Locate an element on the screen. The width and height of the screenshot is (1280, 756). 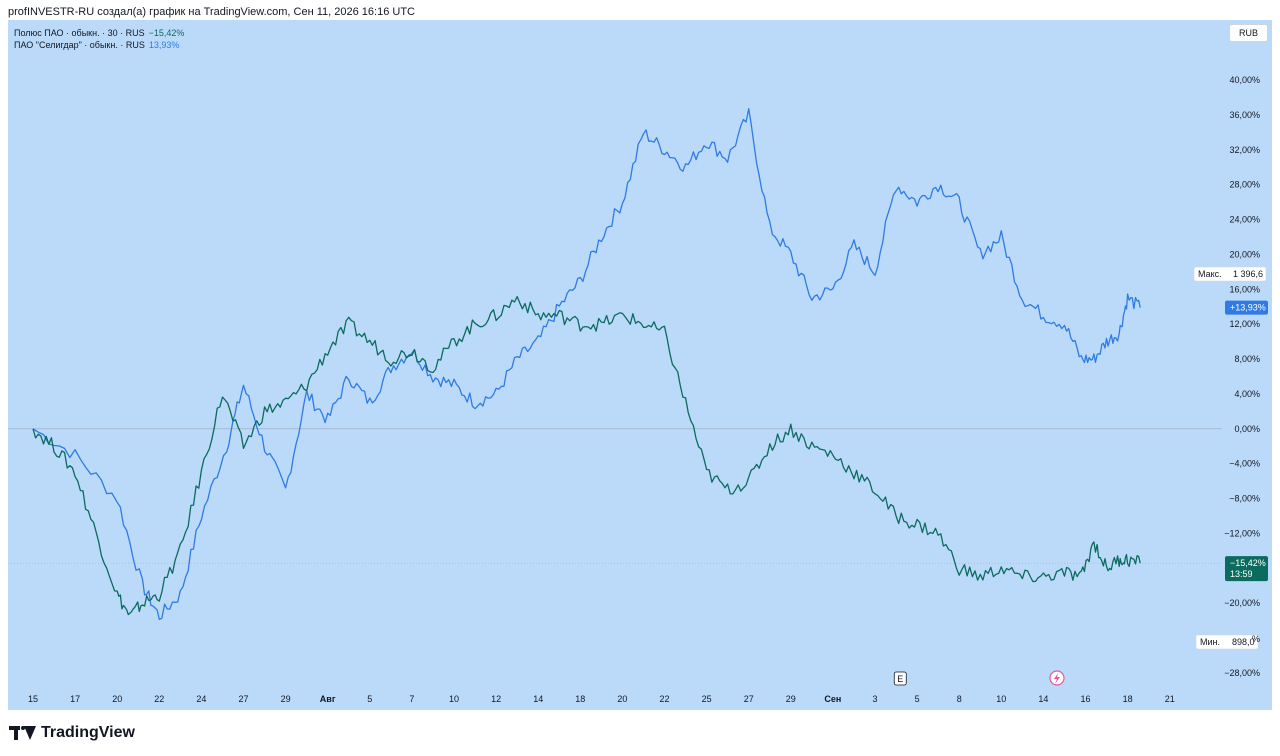
x-tick-label: Авг is located at coordinates (328, 699).